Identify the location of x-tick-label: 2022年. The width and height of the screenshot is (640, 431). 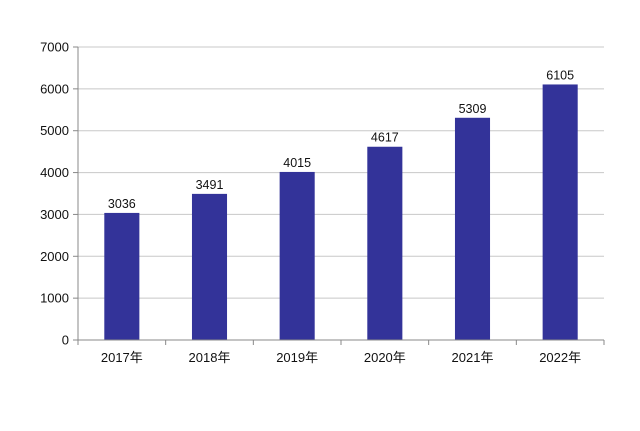
(560, 357).